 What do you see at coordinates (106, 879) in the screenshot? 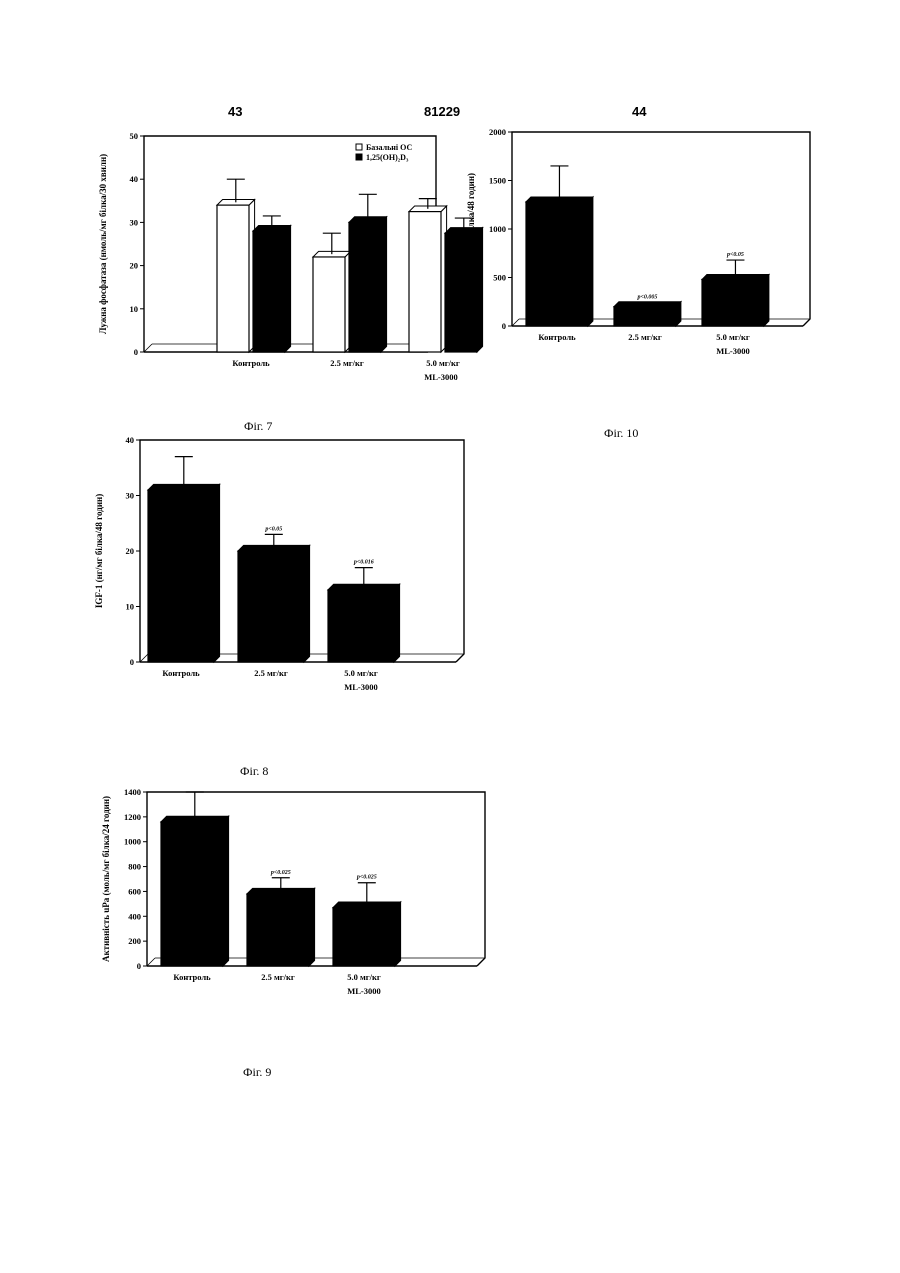
I see `y-axis-label: Активність uPa (моль/мг білка/24 годин)` at bounding box center [106, 879].